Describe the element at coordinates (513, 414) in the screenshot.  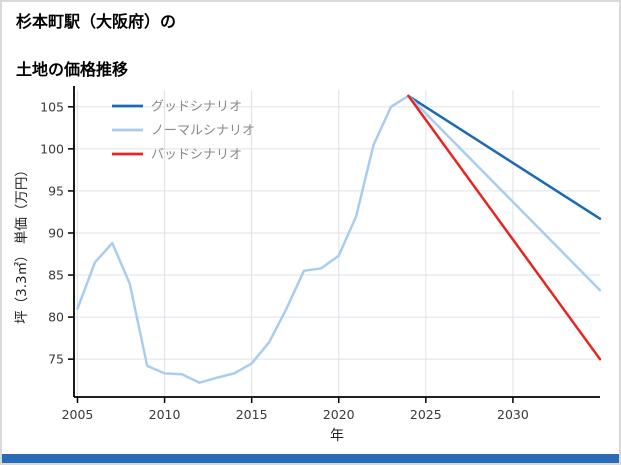
I see `x-tick-label: 2030` at that location.